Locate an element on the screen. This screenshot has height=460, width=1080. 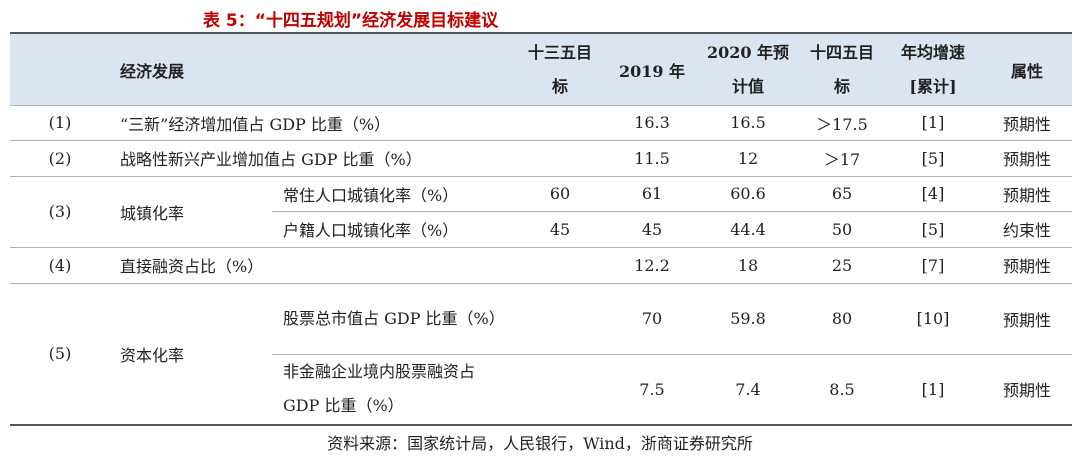
table-bottom-rule is located at coordinates (541, 425).